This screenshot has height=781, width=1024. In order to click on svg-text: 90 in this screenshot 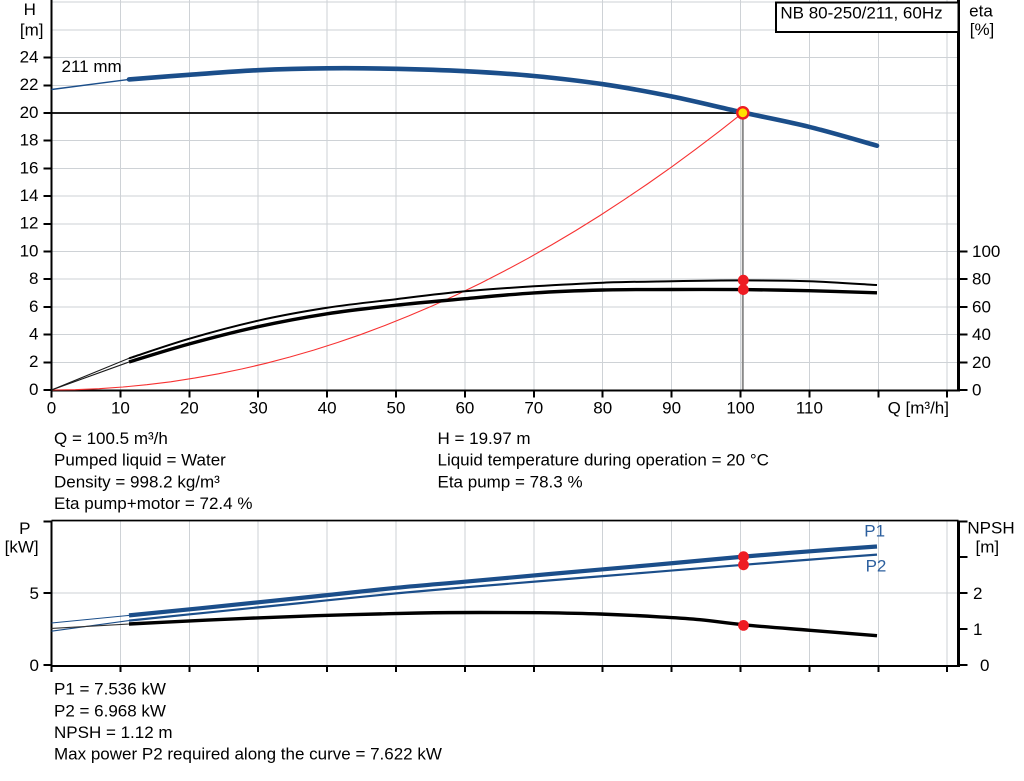, I will do `click(671, 407)`.